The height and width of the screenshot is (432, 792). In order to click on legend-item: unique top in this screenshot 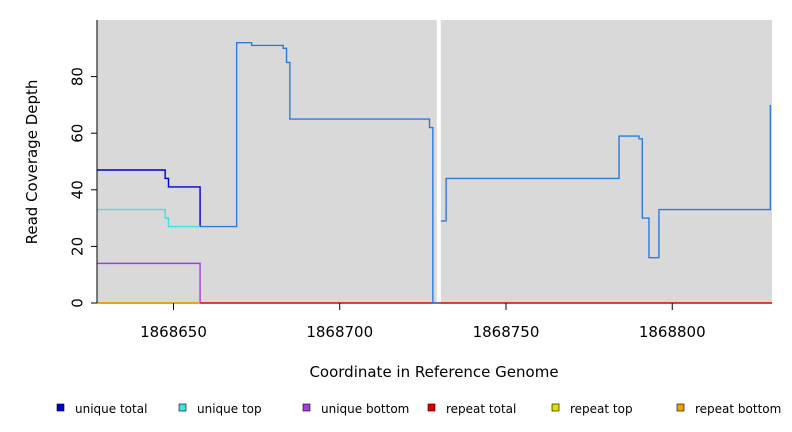, I will do `click(220, 409)`.